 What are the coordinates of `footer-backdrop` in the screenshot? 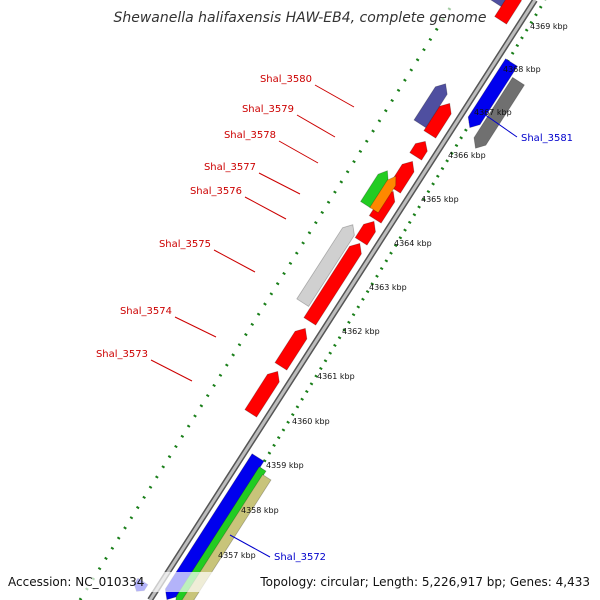 It's located at (300, 582).